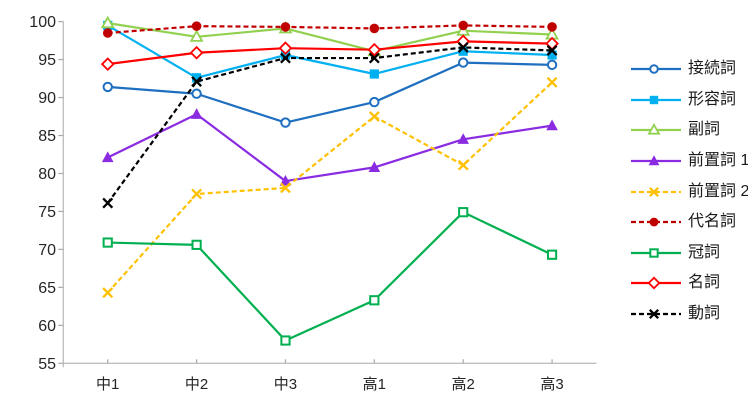  Describe the element at coordinates (285, 384) in the screenshot. I see `x-tick-label: 中3` at that location.